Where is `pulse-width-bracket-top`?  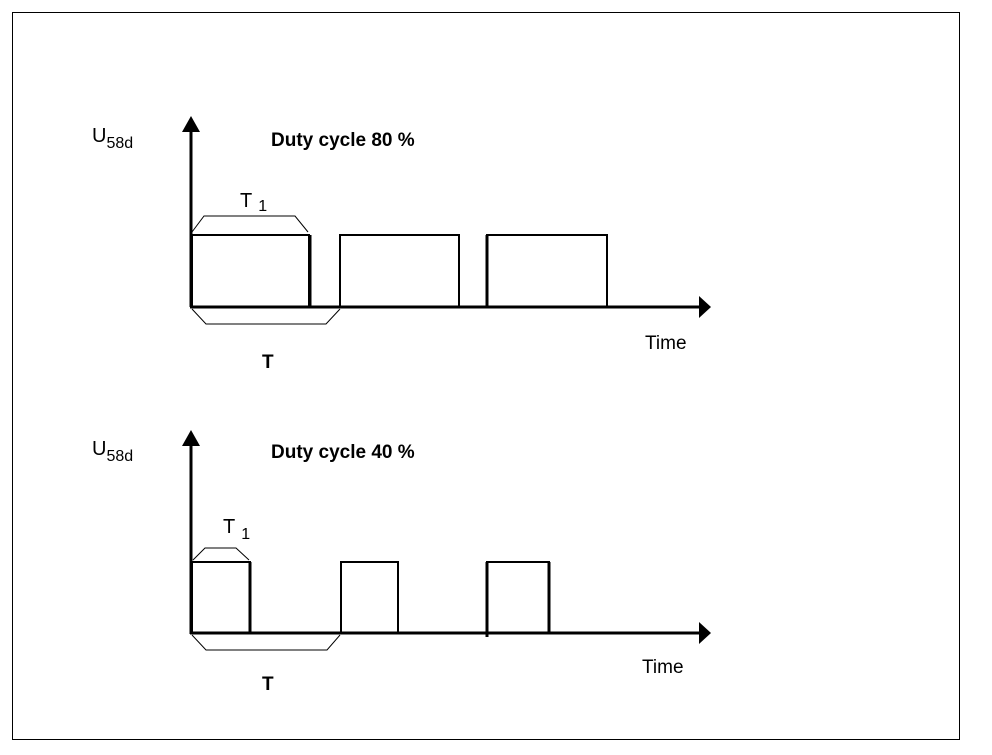
pulse-width-bracket-top is located at coordinates (250, 224).